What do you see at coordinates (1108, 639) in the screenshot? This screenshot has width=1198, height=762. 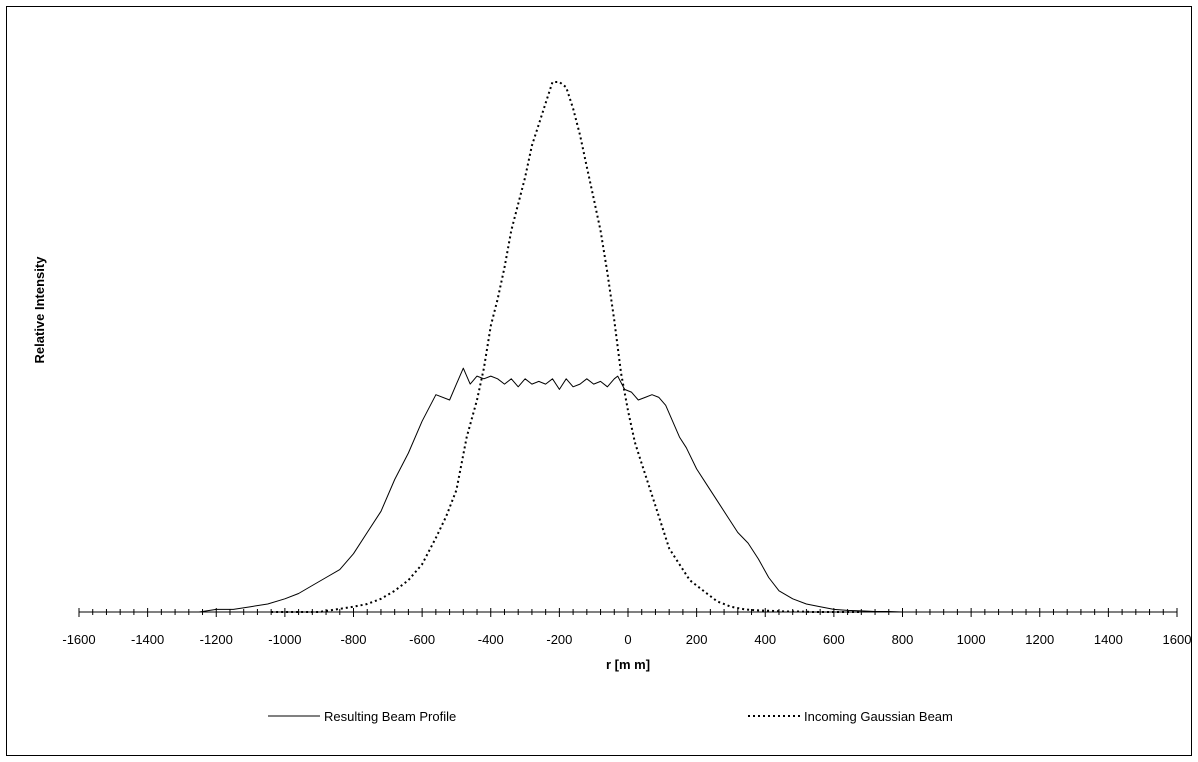 I see `x-tick-label: 1400` at bounding box center [1108, 639].